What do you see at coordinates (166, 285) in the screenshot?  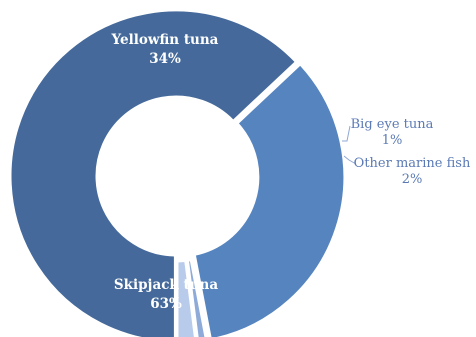 I see `label-skipjack-tuna: Skipjack tuna` at bounding box center [166, 285].